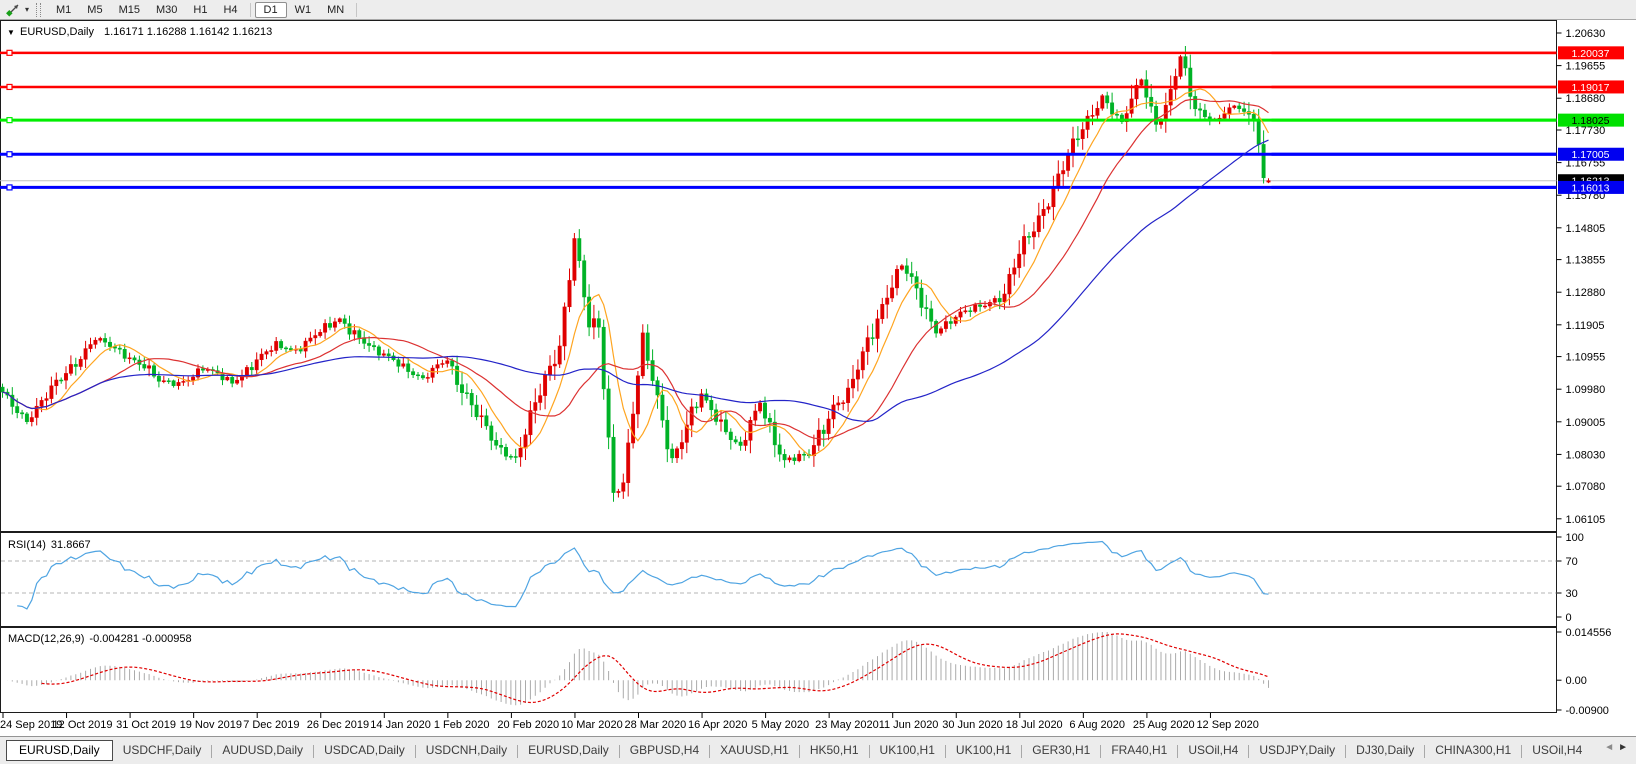 The width and height of the screenshot is (1636, 764). What do you see at coordinates (1586, 67) in the screenshot?
I see `svg-text: 1.19655` at bounding box center [1586, 67].